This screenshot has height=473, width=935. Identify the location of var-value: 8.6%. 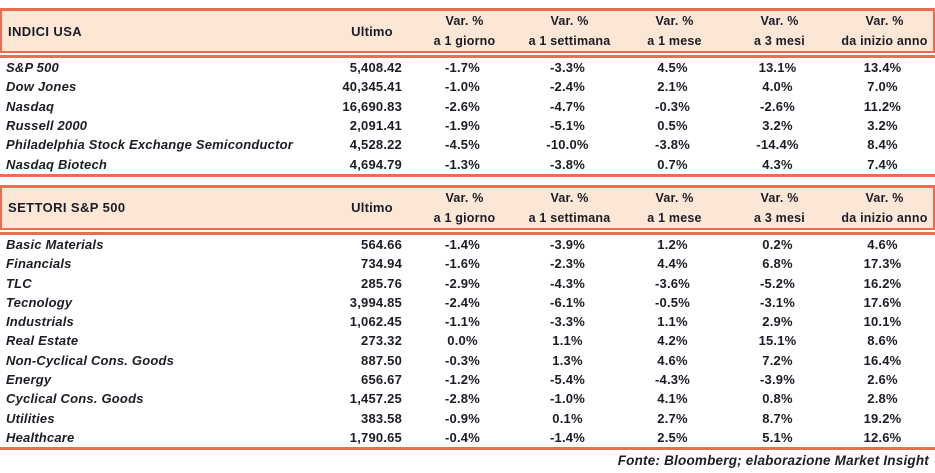
(882, 341).